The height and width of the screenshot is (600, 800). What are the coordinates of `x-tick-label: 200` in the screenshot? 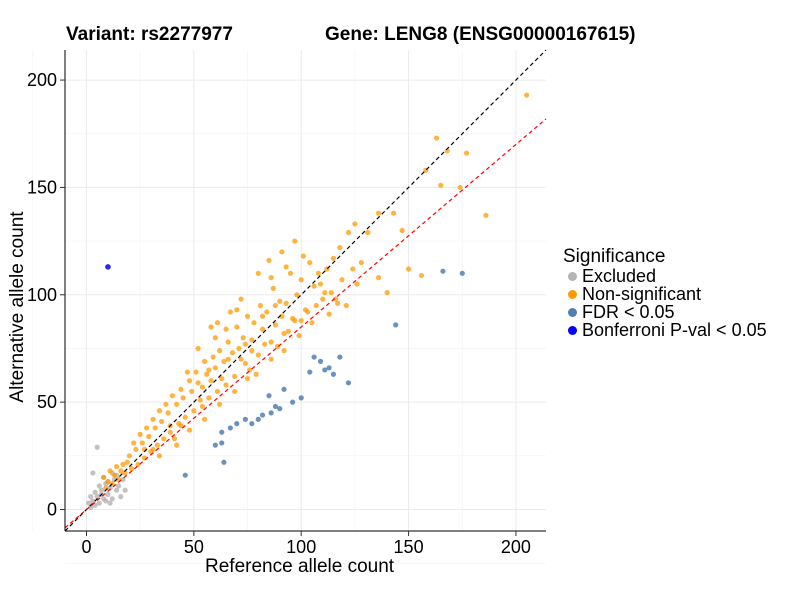 It's located at (516, 547).